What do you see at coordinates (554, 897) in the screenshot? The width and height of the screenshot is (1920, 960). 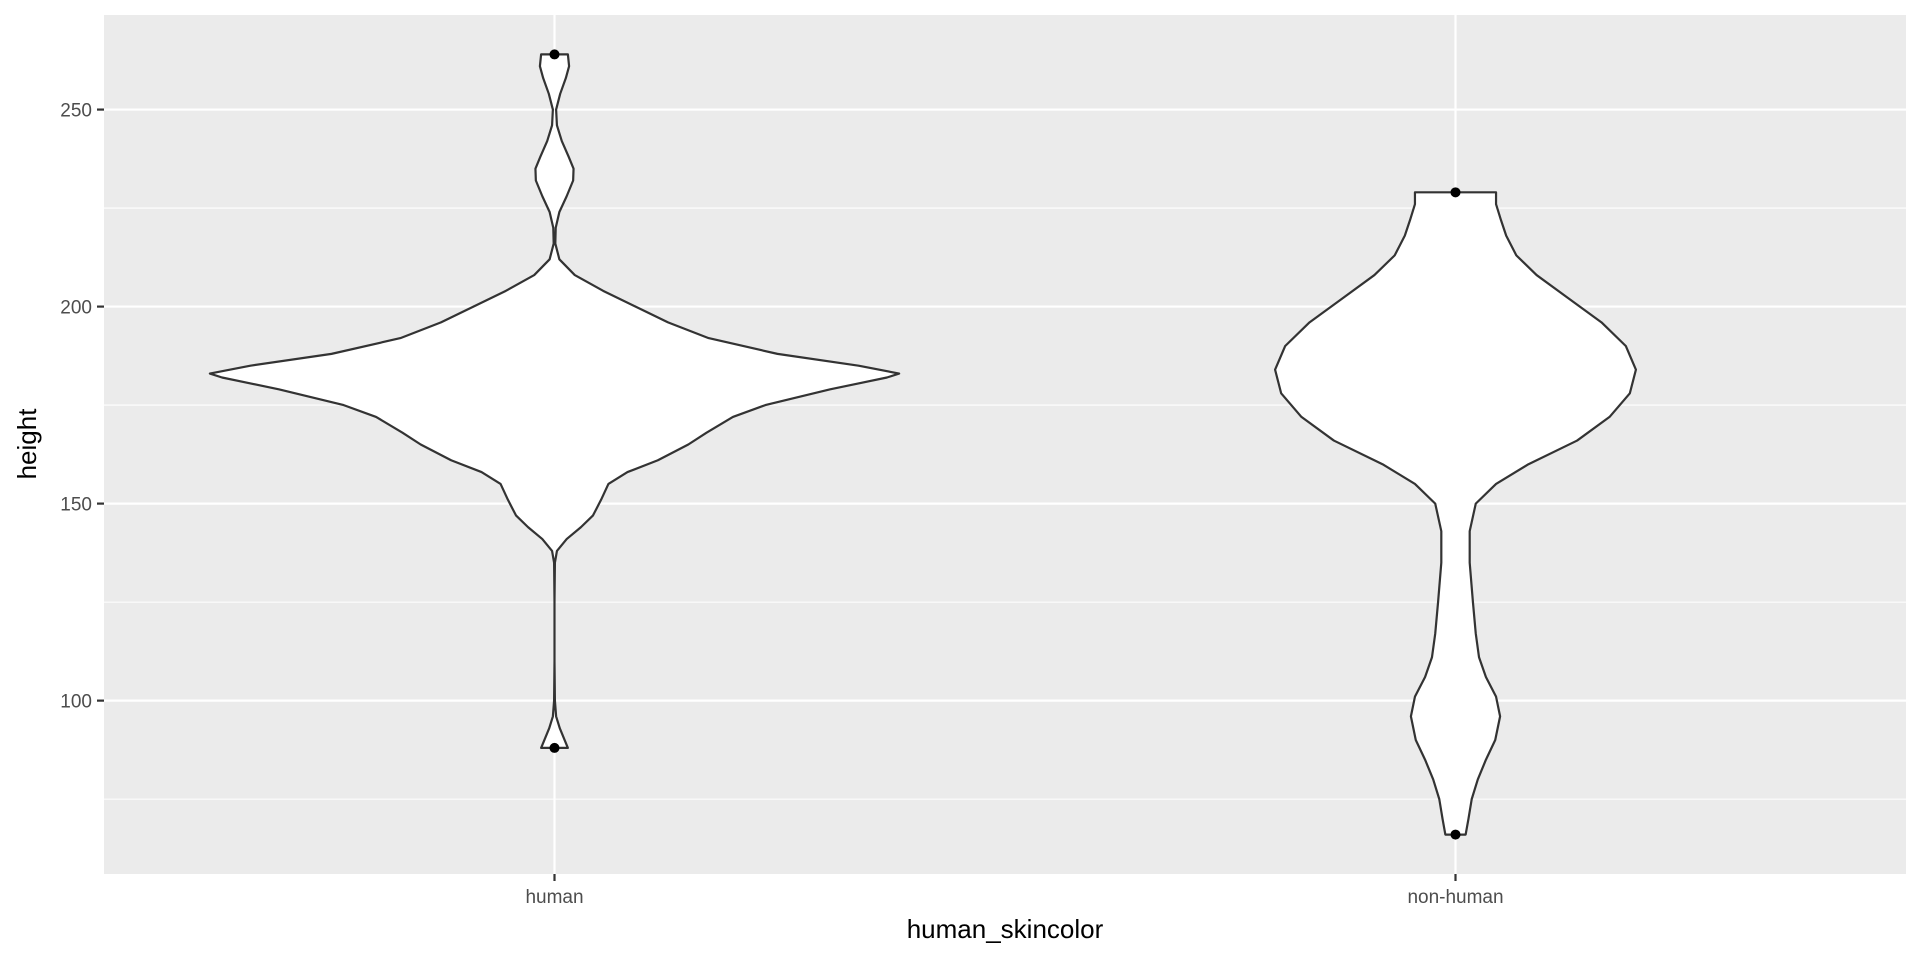 I see `x-tick-label-human: human` at bounding box center [554, 897].